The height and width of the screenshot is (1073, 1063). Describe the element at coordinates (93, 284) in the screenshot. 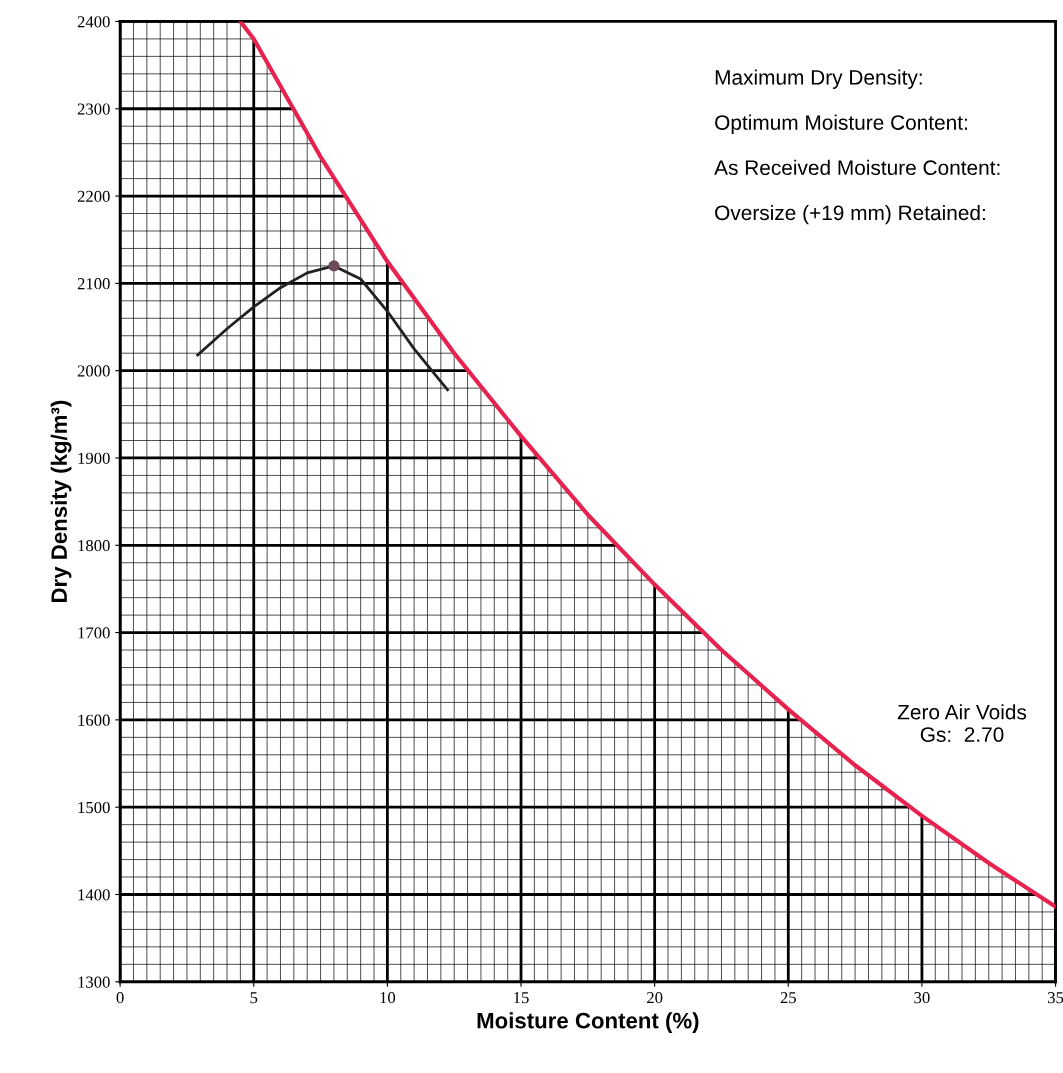

I see `y-tick-label: 2100` at that location.